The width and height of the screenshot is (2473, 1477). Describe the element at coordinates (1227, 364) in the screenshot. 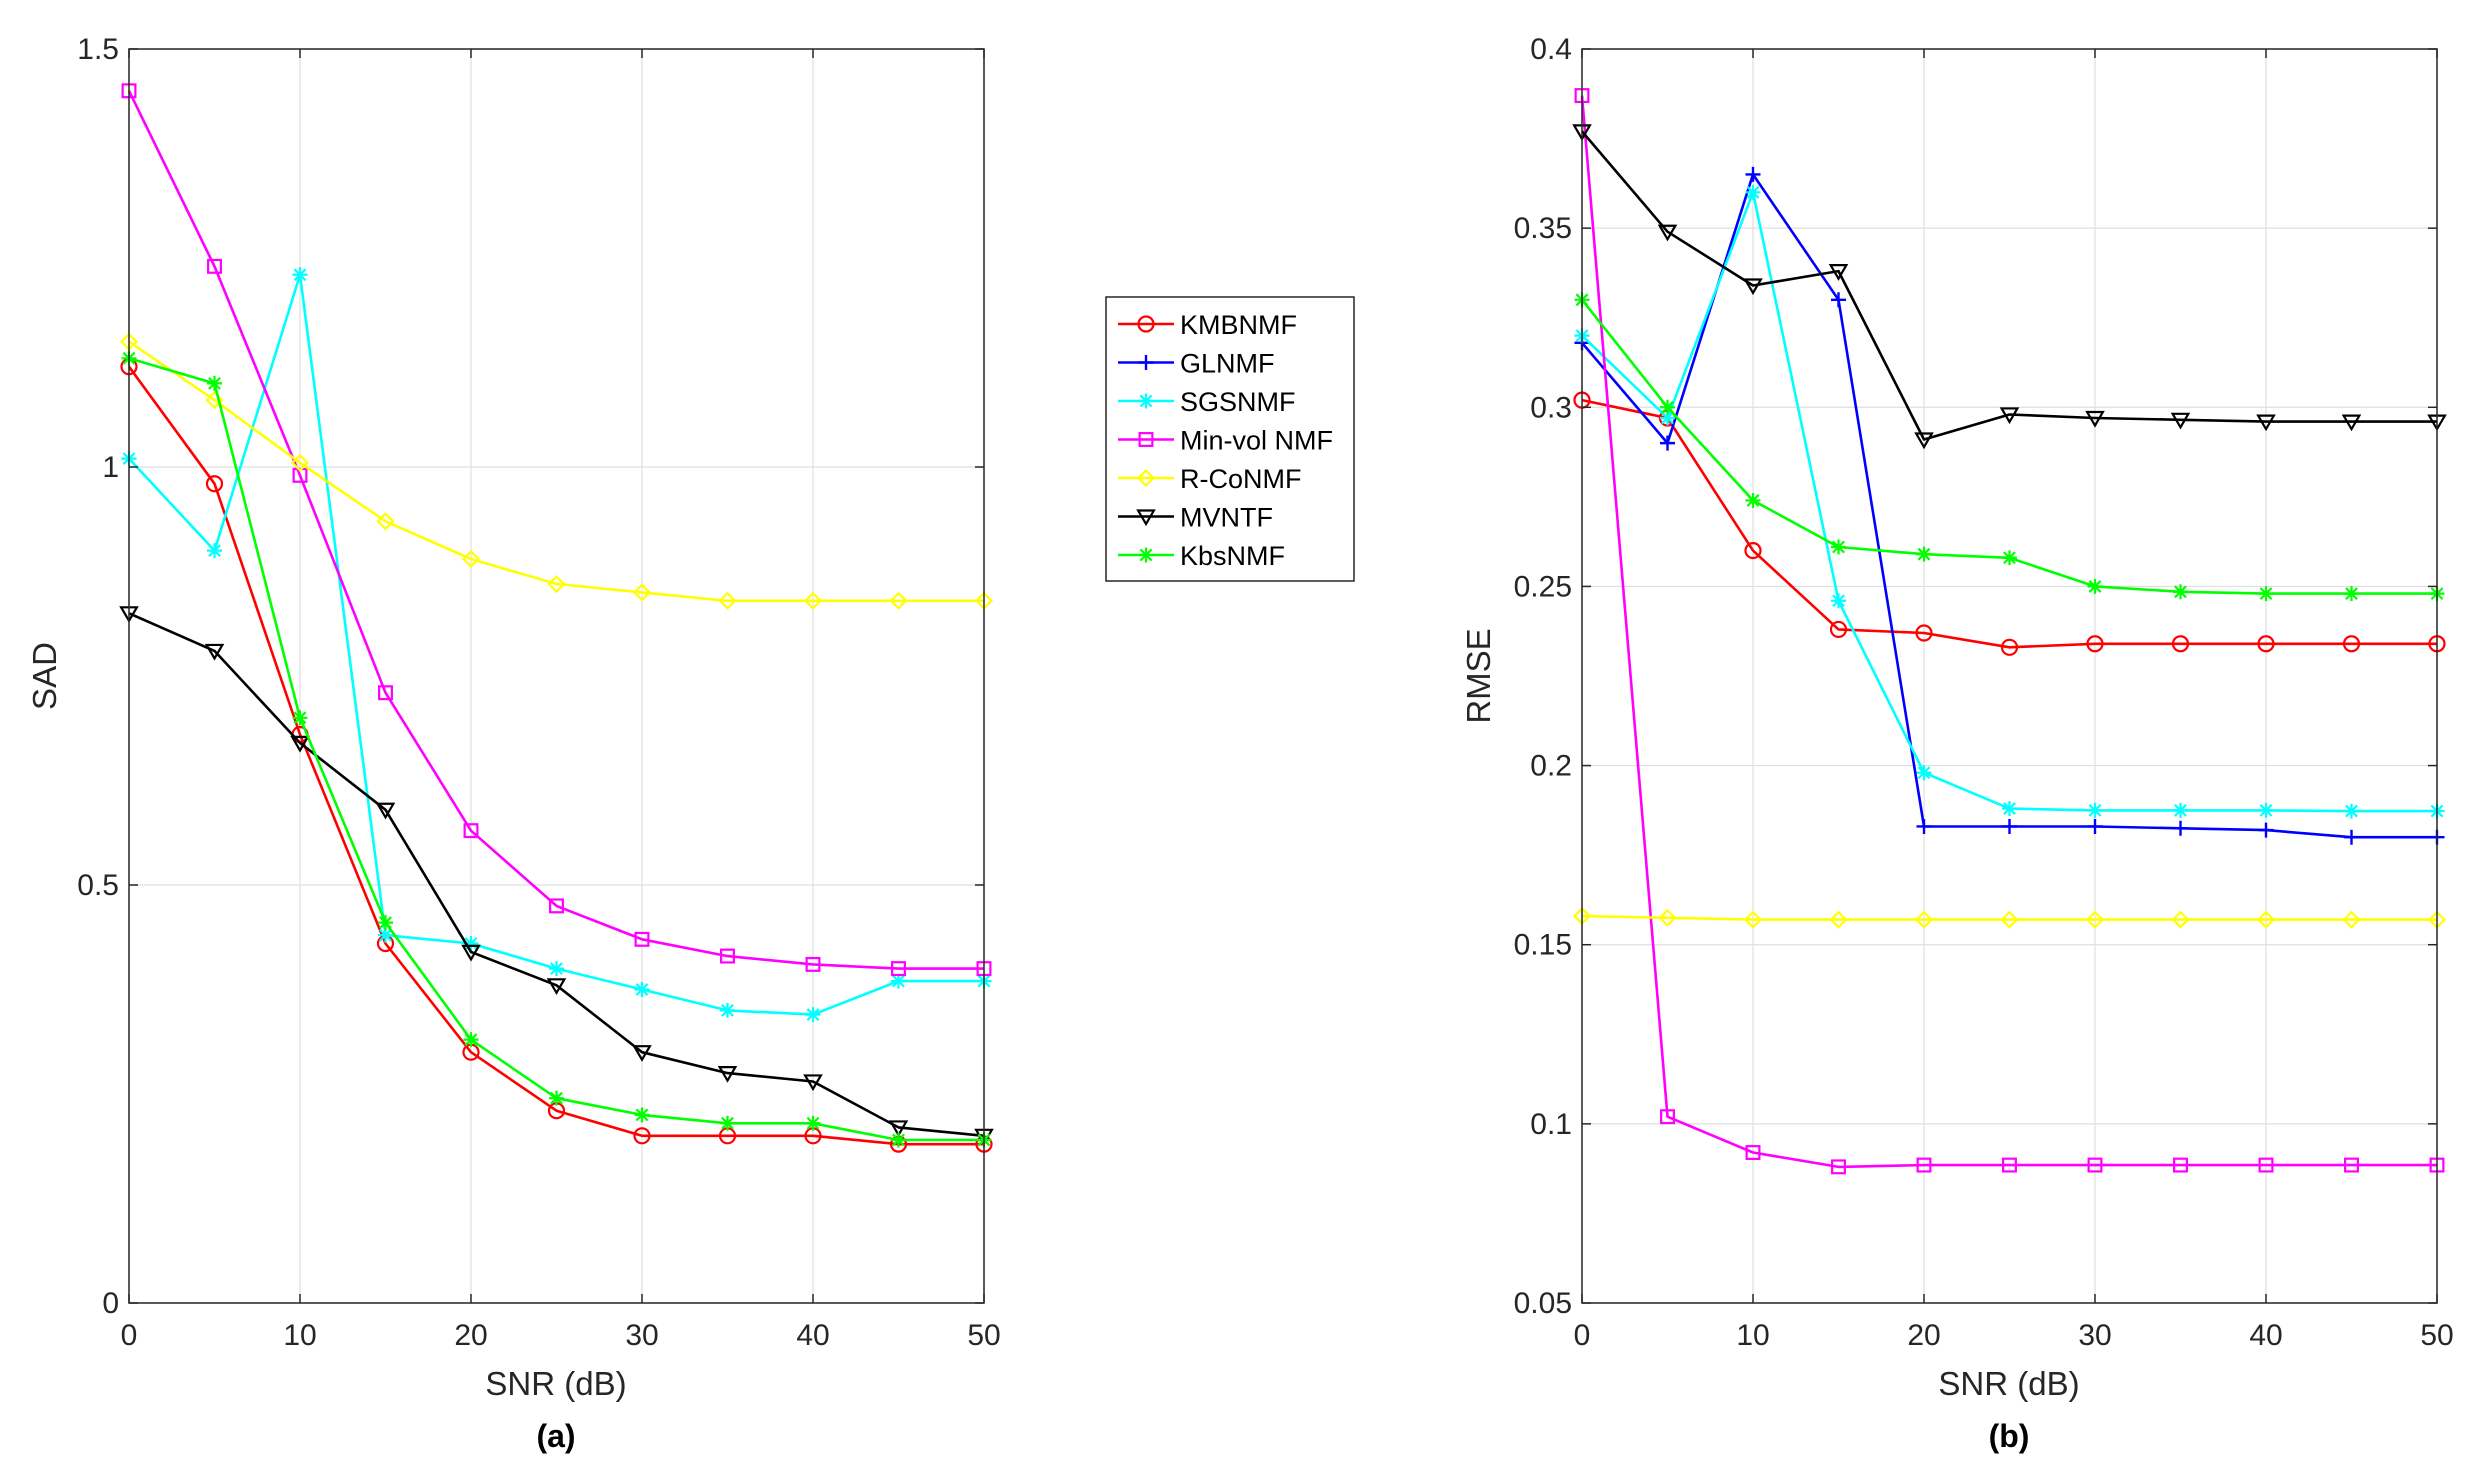

I see `legend-label: GLNMF` at that location.